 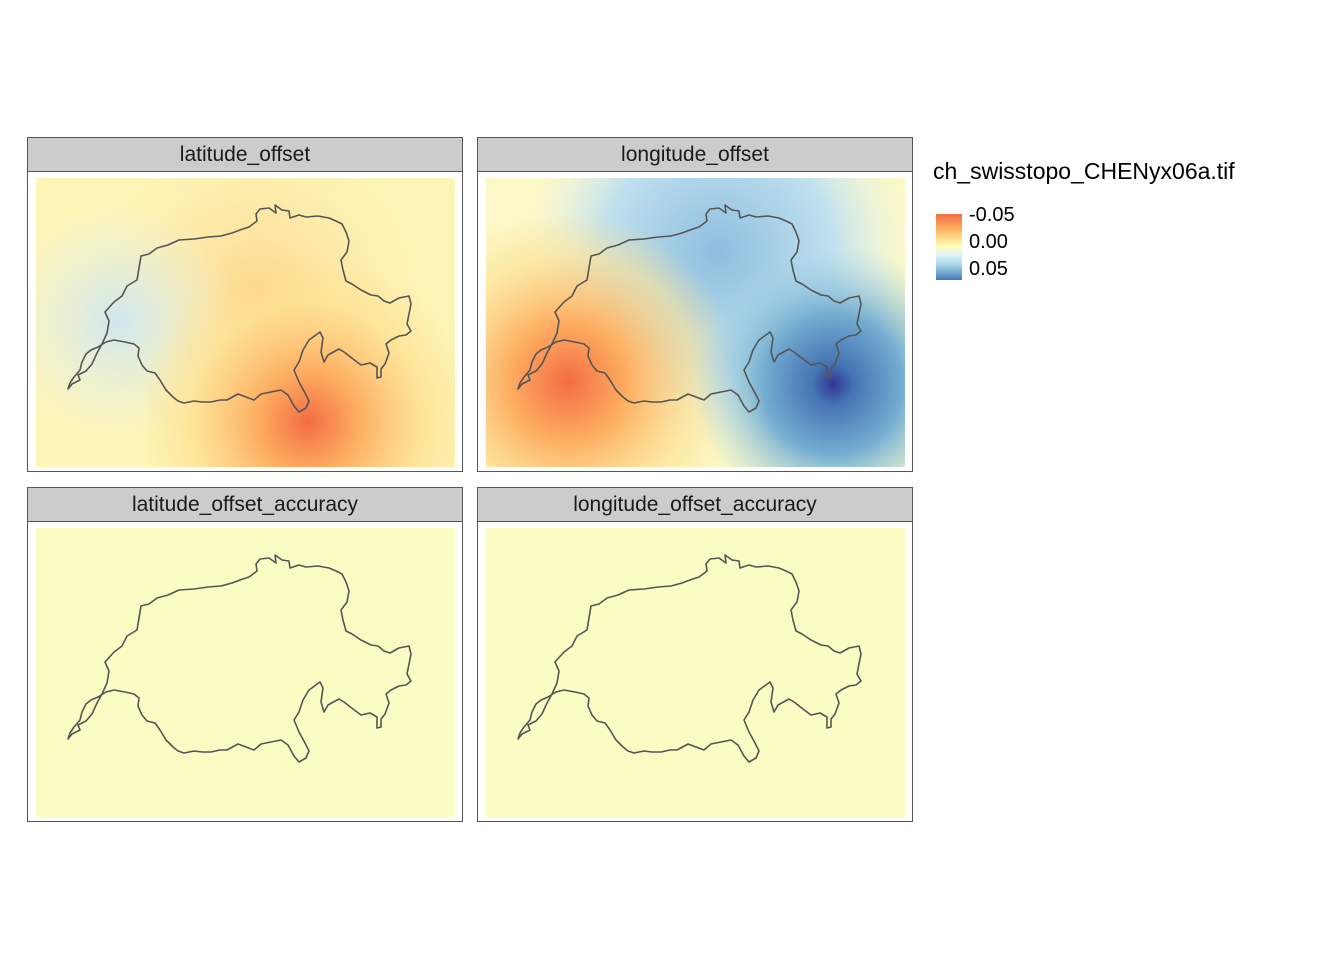 I want to click on legend-label-min: -0.05, so click(x=992, y=215).